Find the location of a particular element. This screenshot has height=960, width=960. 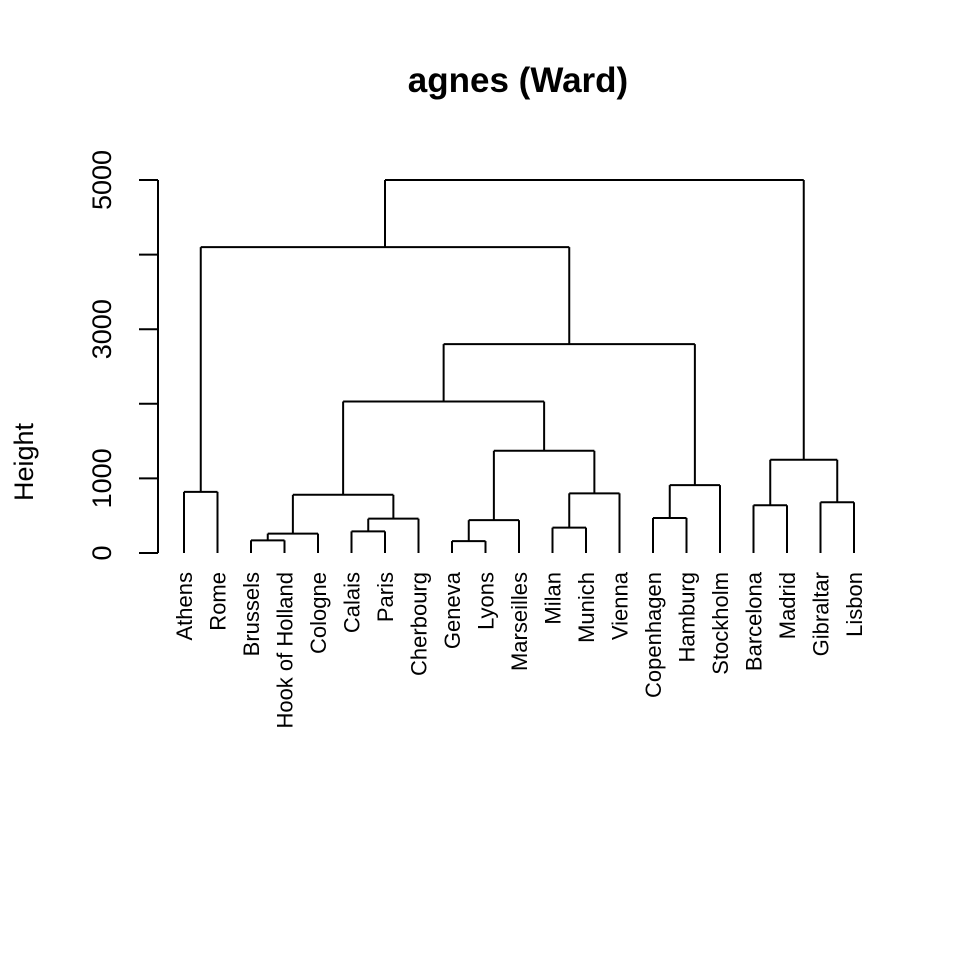

leaf-label: Milan is located at coordinates (553, 598).